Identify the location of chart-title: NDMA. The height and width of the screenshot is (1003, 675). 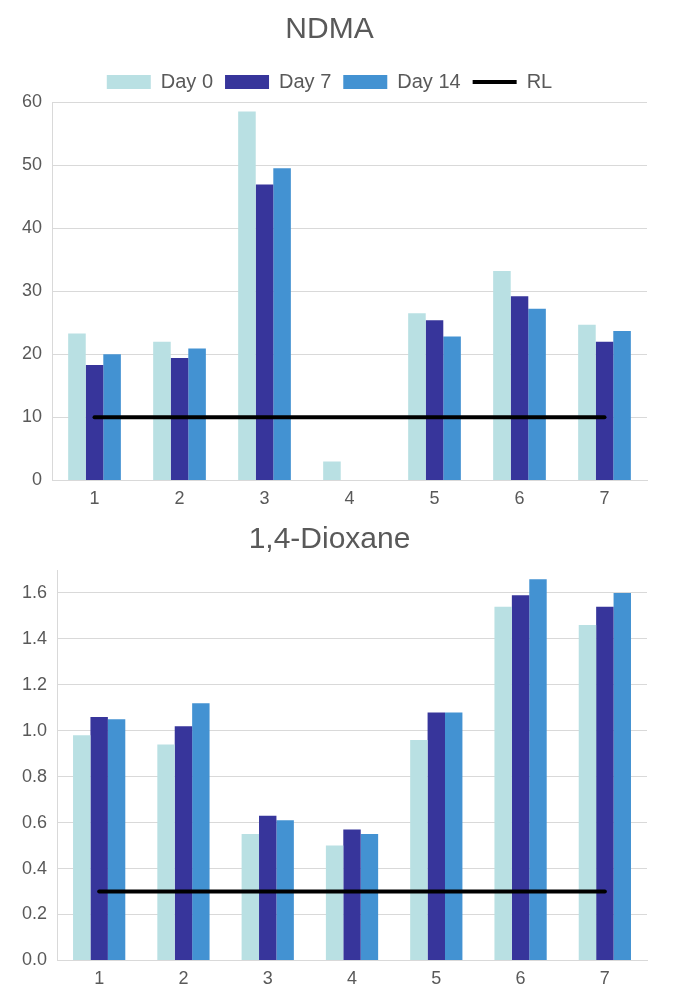
(329, 28).